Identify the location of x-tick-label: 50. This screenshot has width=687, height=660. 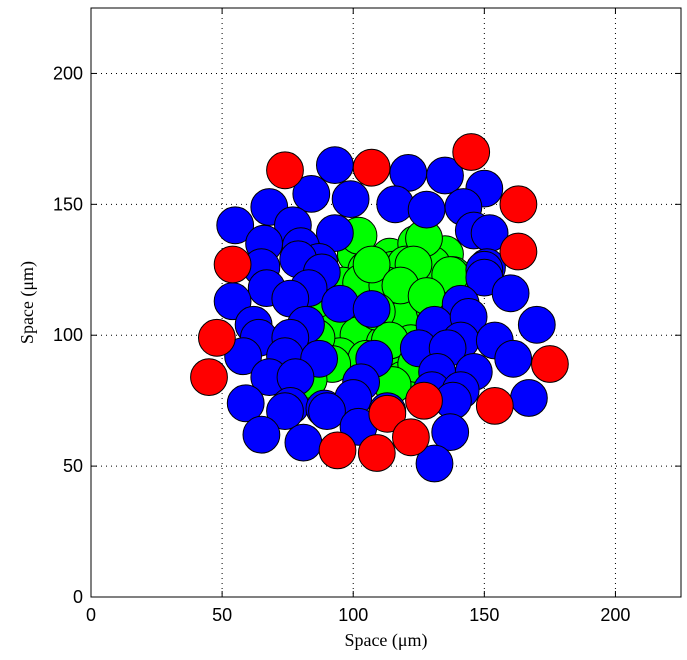
(222, 615).